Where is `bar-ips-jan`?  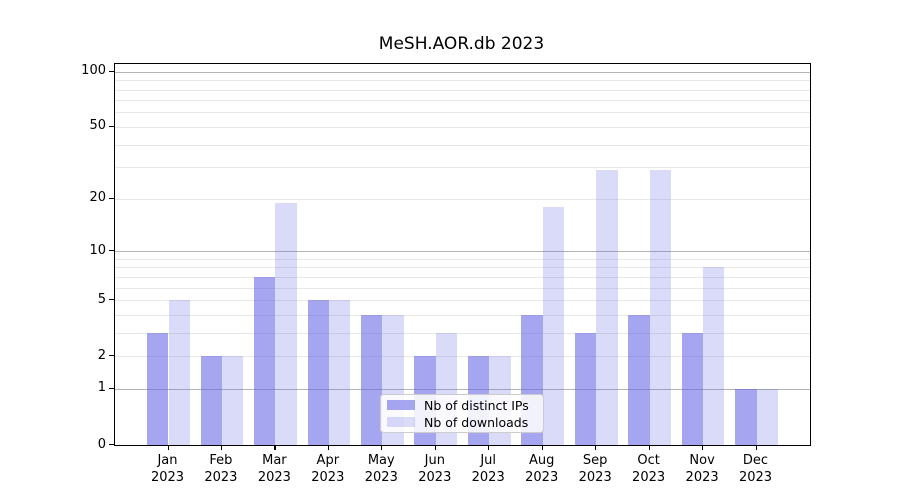
bar-ips-jan is located at coordinates (158, 388).